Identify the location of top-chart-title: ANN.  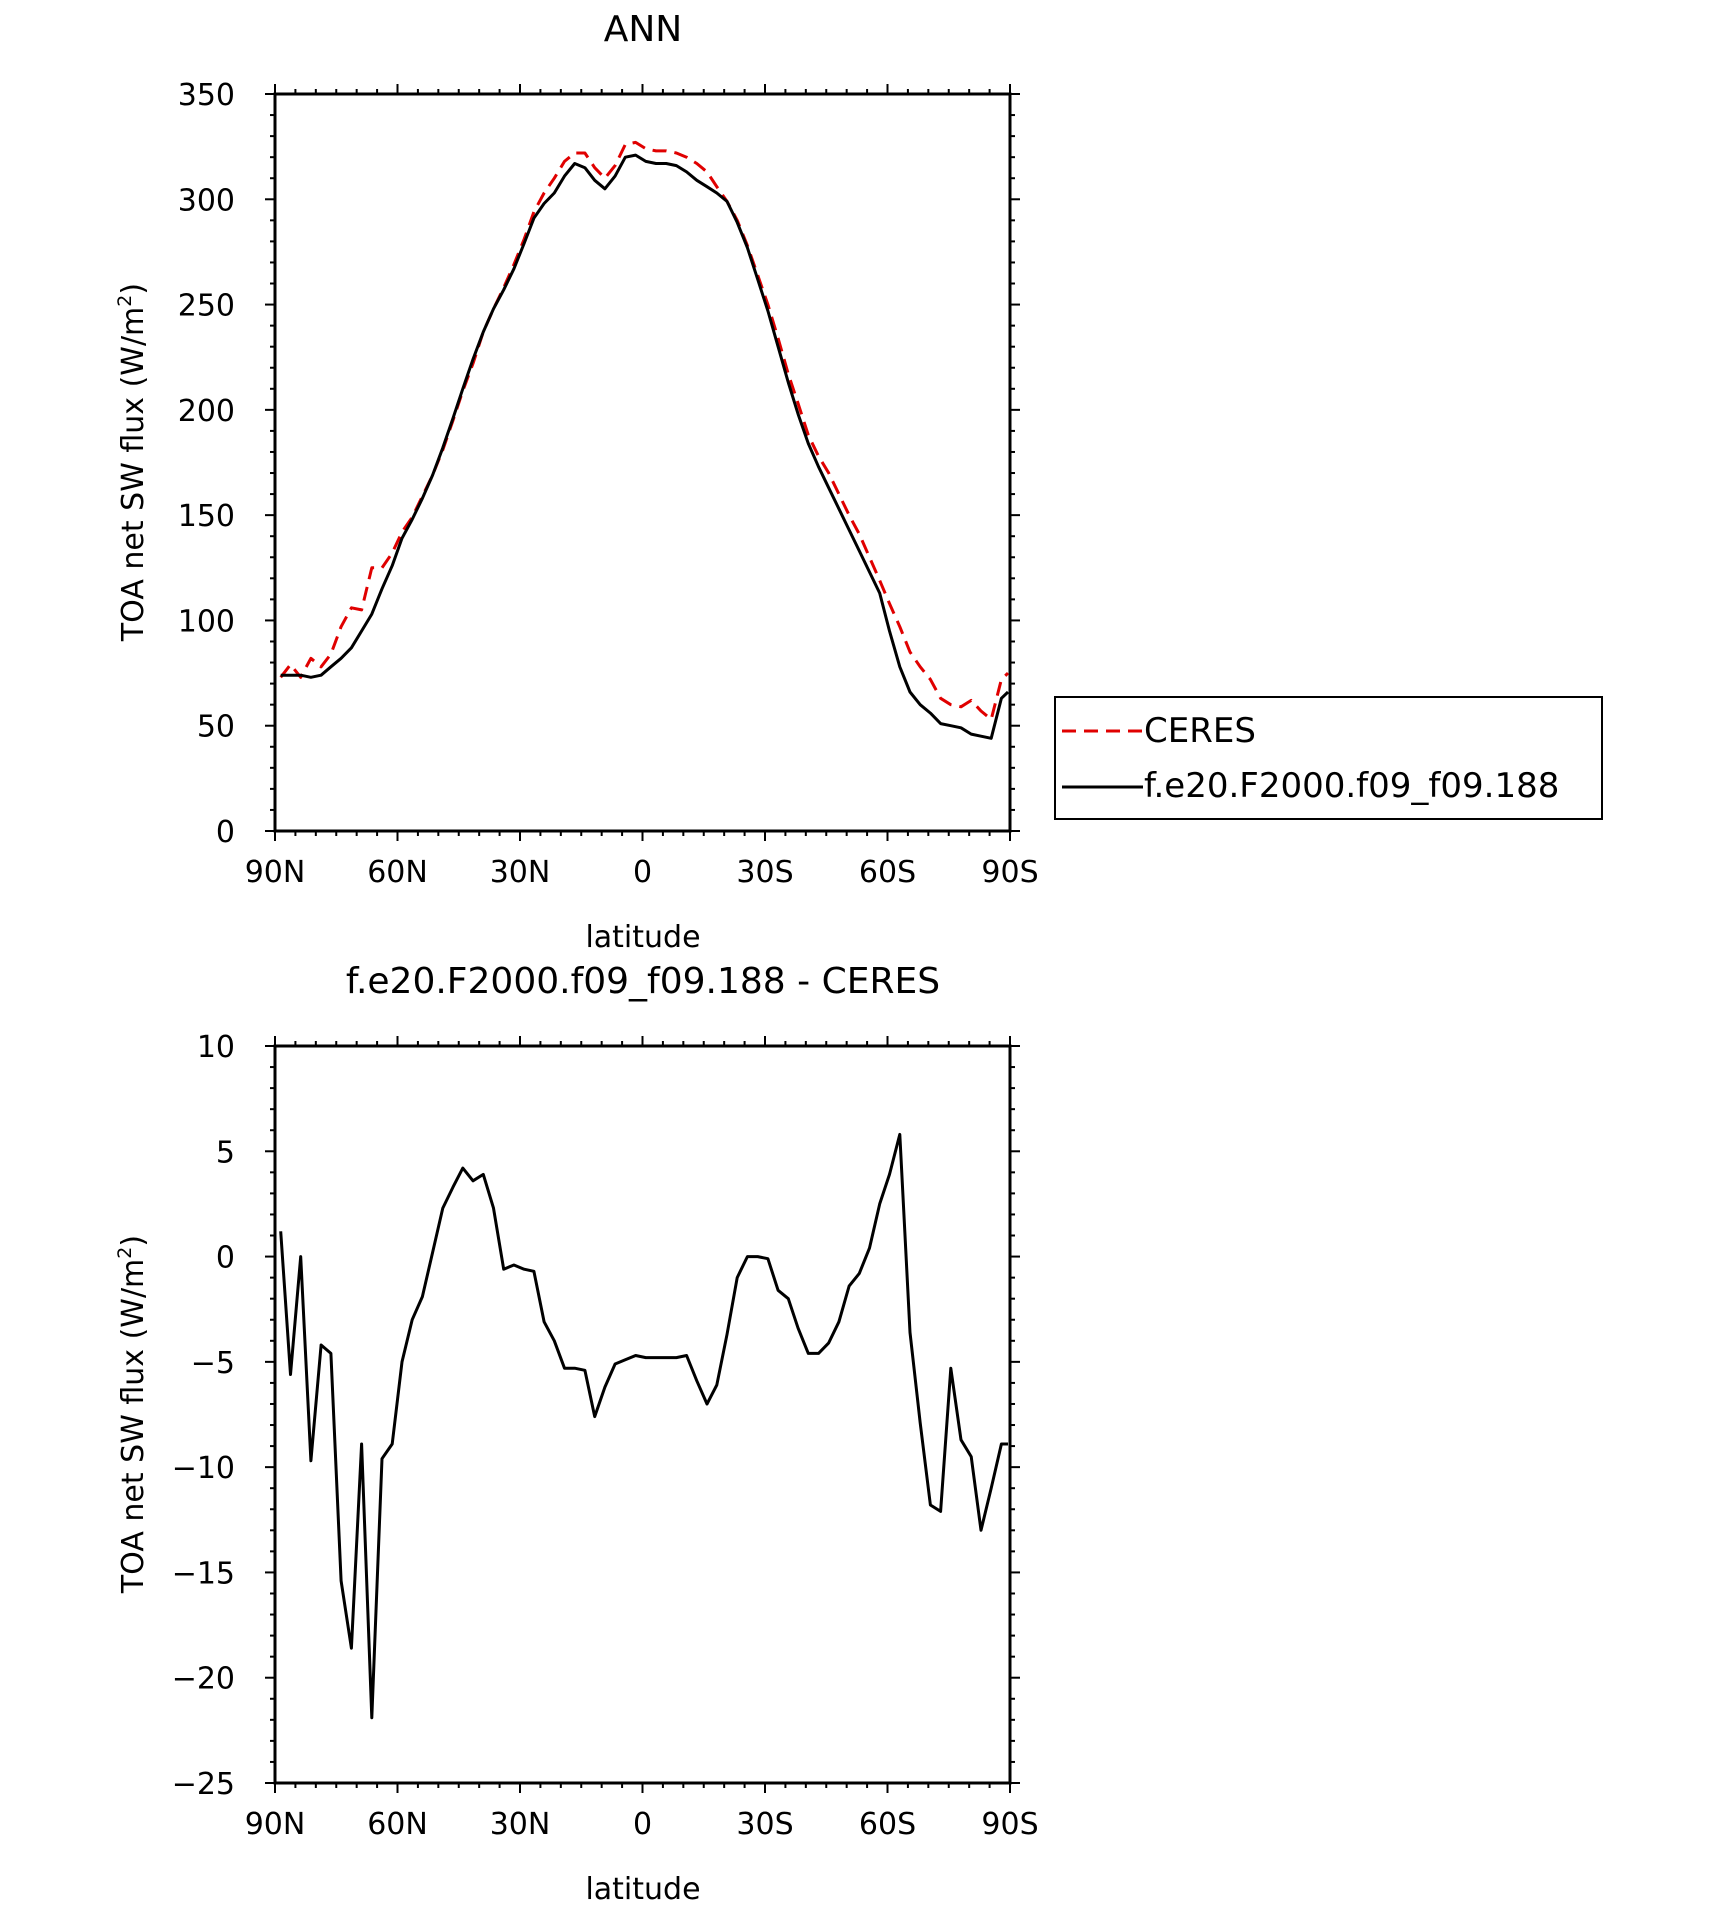
(643, 29).